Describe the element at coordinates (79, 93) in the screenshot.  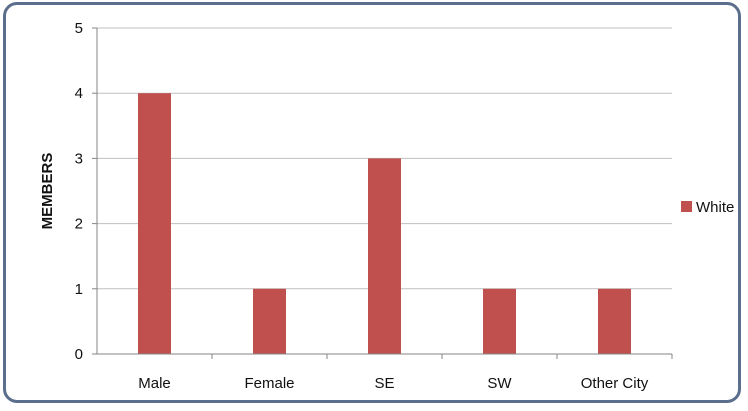
I see `y-tick-label: 4` at that location.